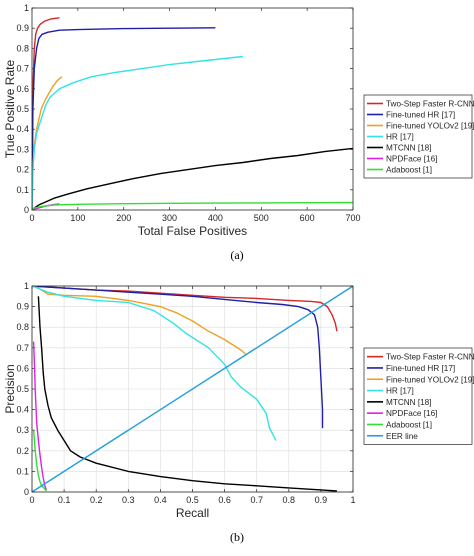  What do you see at coordinates (237, 255) in the screenshot?
I see `caption-a: (a)` at bounding box center [237, 255].